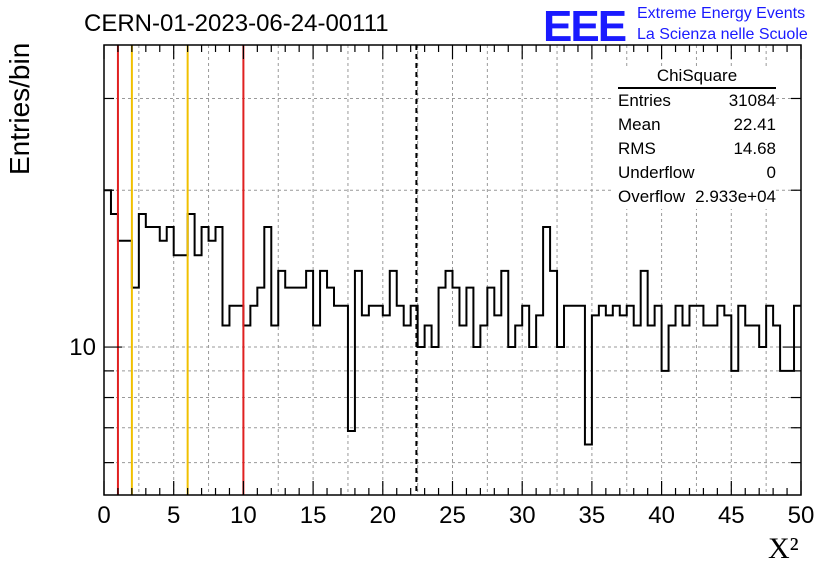 Image resolution: width=836 pixels, height=572 pixels. Describe the element at coordinates (752, 100) in the screenshot. I see `stats-value: 31084` at that location.